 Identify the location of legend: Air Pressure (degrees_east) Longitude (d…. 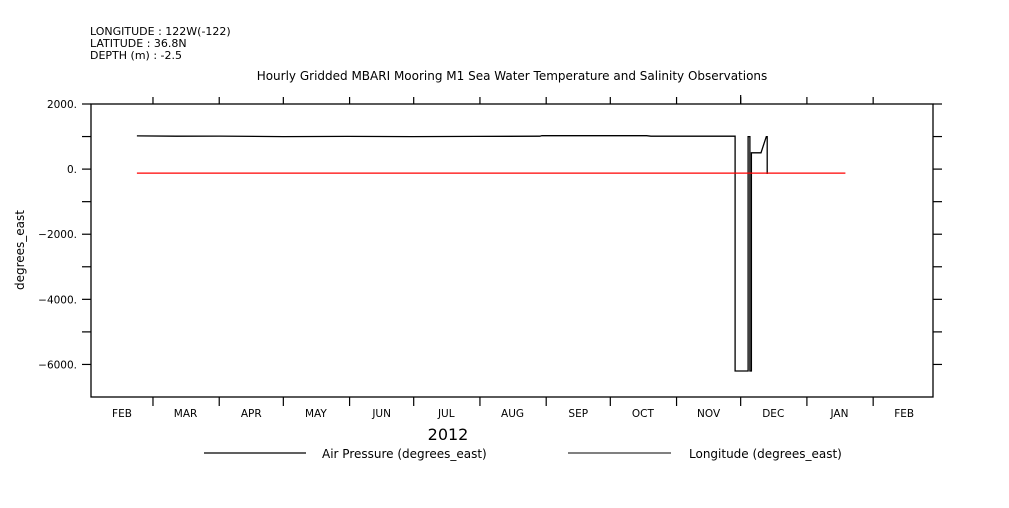
(523, 454).